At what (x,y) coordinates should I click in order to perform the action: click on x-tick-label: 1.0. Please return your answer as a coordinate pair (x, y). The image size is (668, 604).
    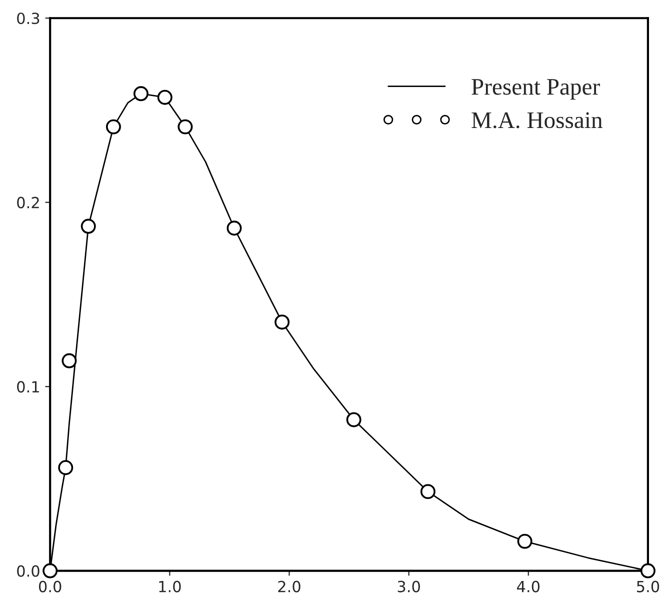
    Looking at the image, I should click on (170, 586).